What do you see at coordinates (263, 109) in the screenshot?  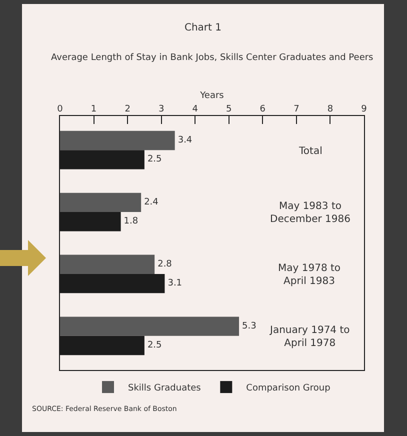 I see `x-tick-label: 6` at bounding box center [263, 109].